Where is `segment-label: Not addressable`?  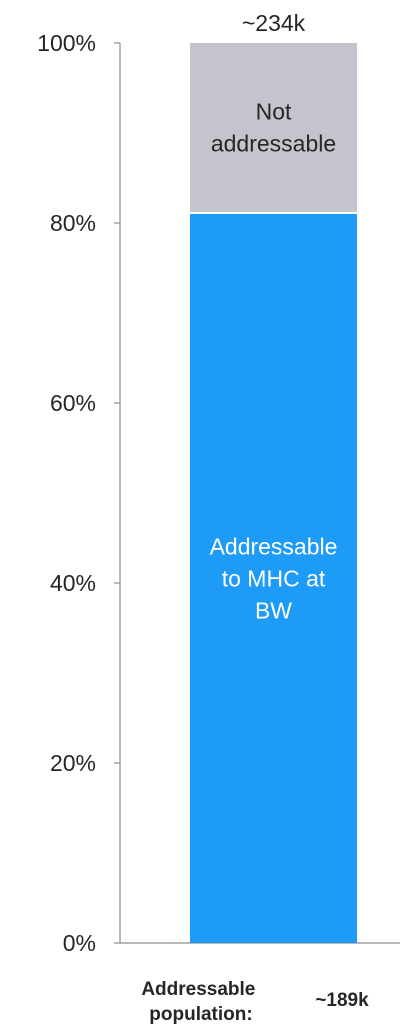 segment-label: Not addressable is located at coordinates (273, 128).